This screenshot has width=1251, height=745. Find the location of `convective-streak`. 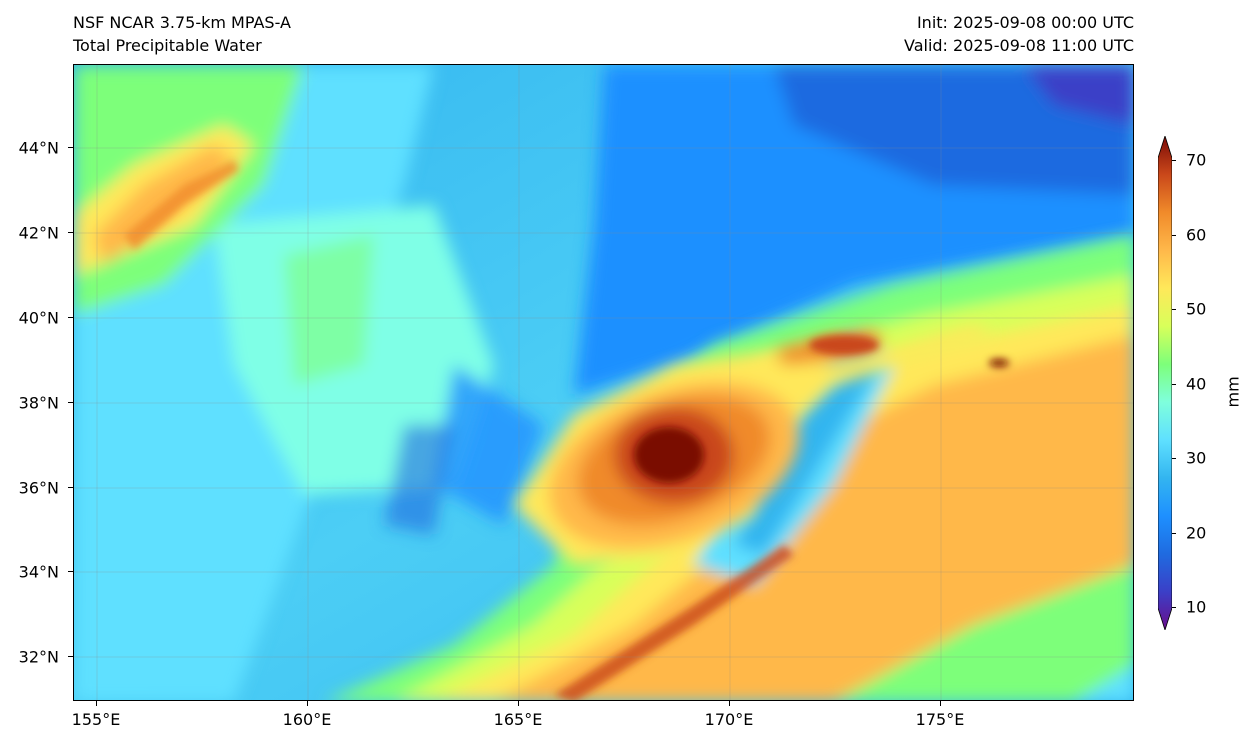

convective-streak is located at coordinates (674, 622).